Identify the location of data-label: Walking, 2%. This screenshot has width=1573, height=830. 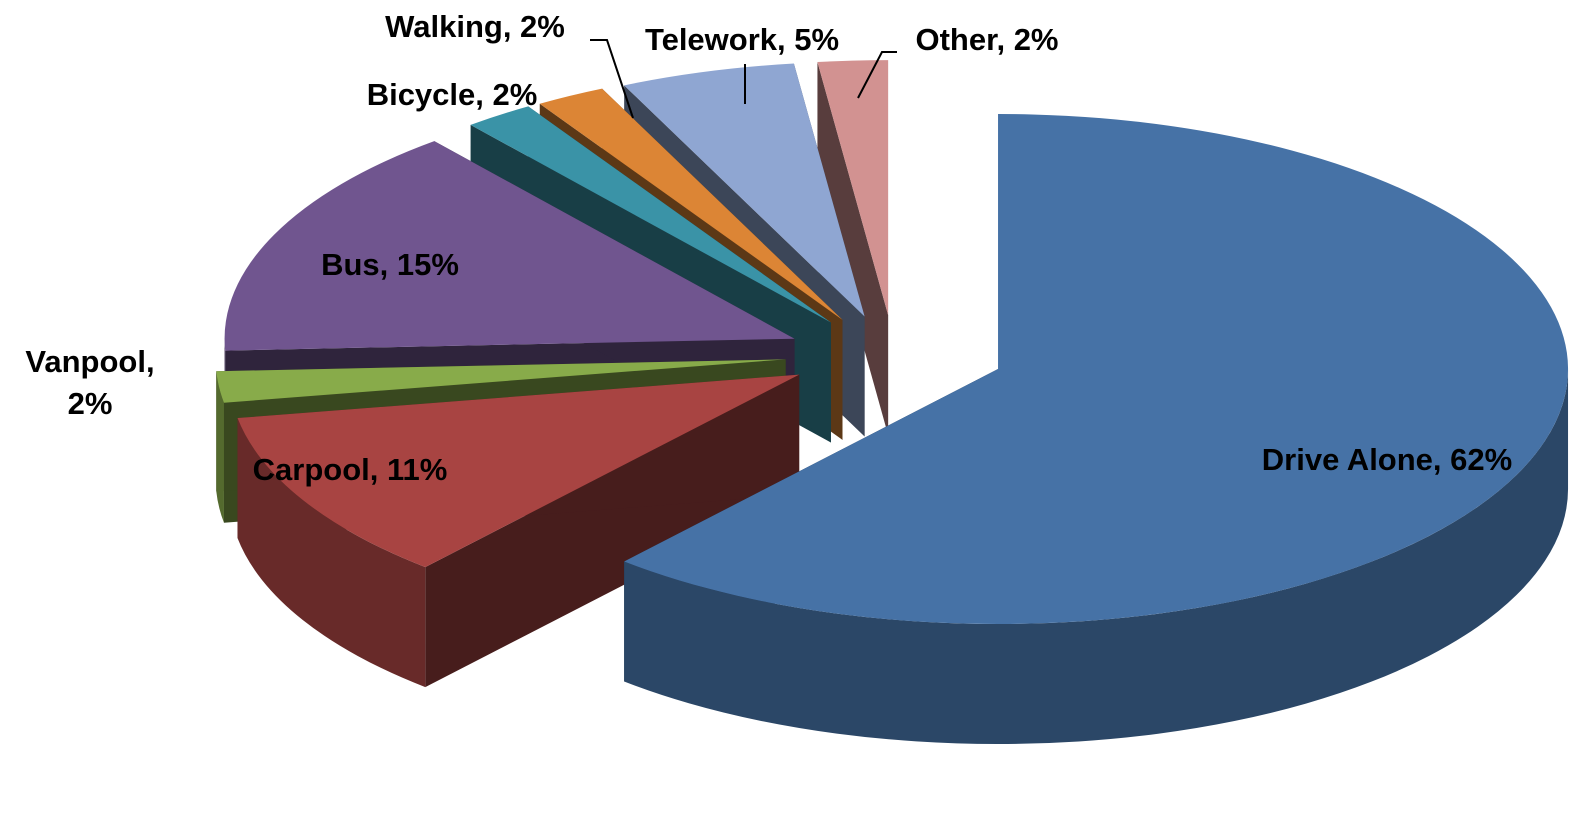
(475, 27).